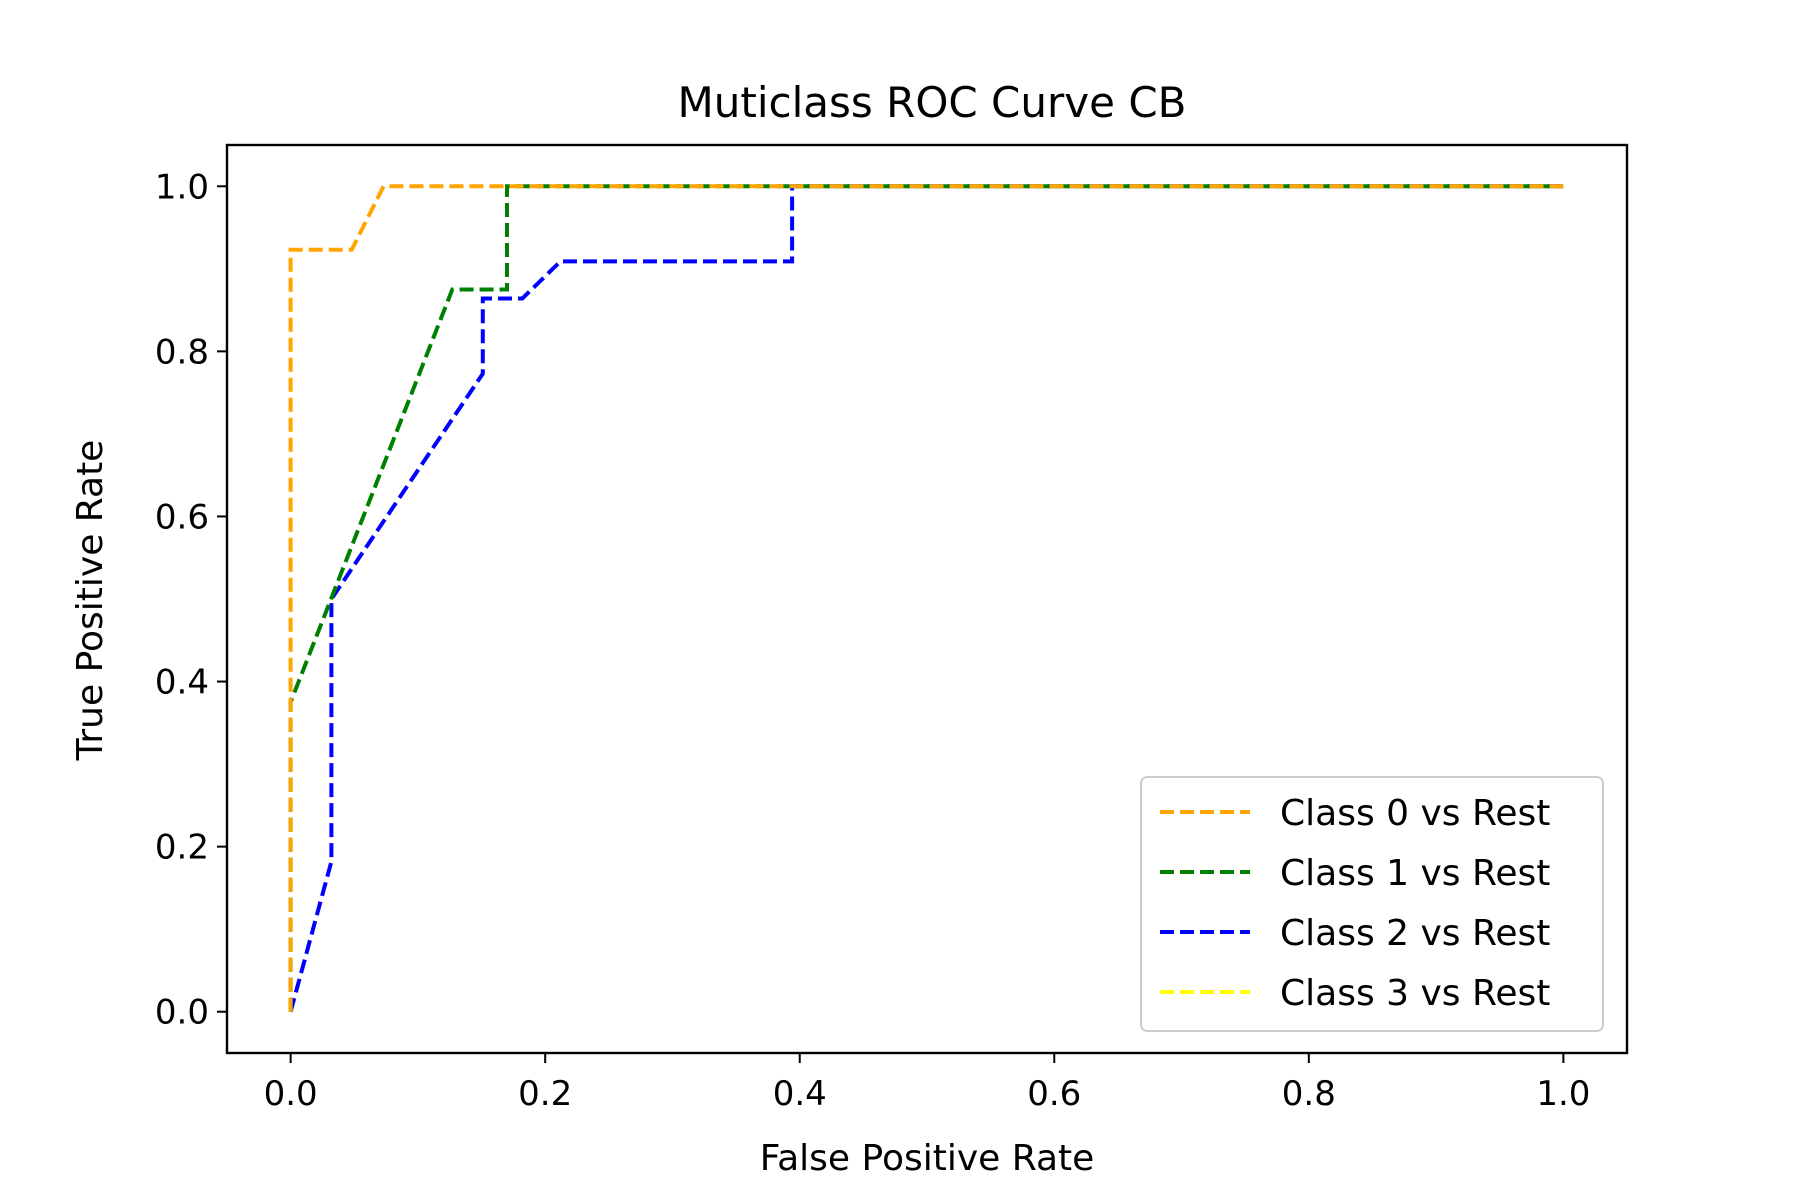 This screenshot has height=1200, width=1800. What do you see at coordinates (291, 1094) in the screenshot?
I see `x-tick-label: 0.0` at bounding box center [291, 1094].